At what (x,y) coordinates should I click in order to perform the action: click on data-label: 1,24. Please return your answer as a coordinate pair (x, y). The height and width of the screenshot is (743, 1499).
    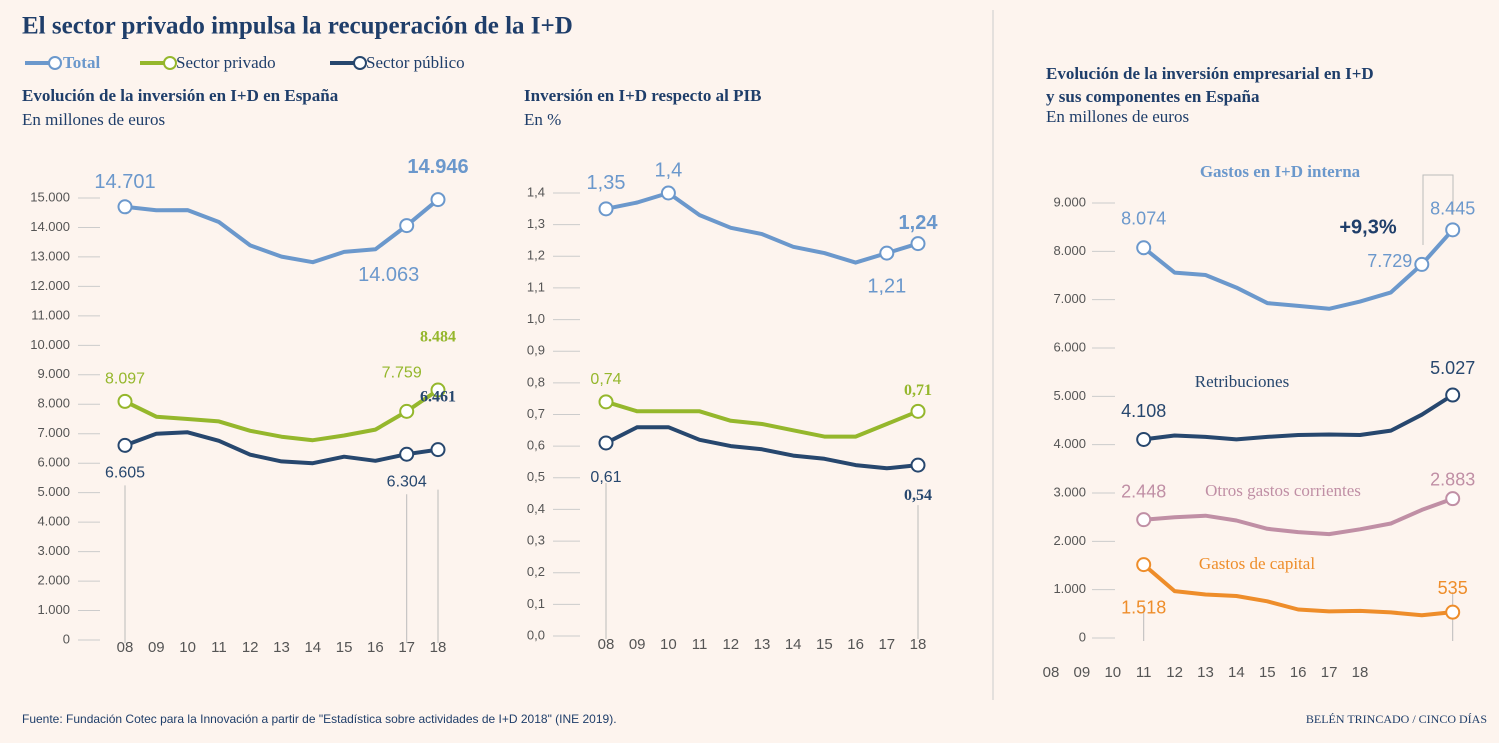
    Looking at the image, I should click on (919, 223).